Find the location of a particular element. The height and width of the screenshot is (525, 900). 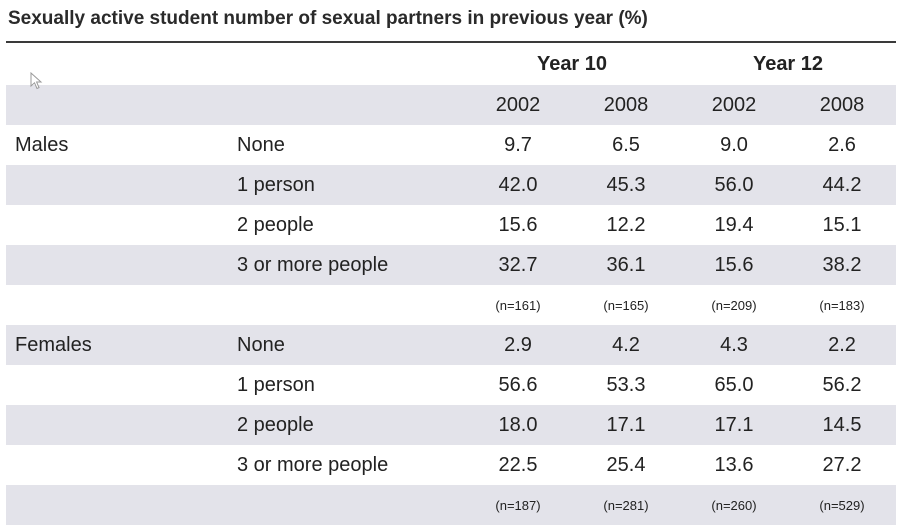

value-cell: 22.5 is located at coordinates (518, 464).